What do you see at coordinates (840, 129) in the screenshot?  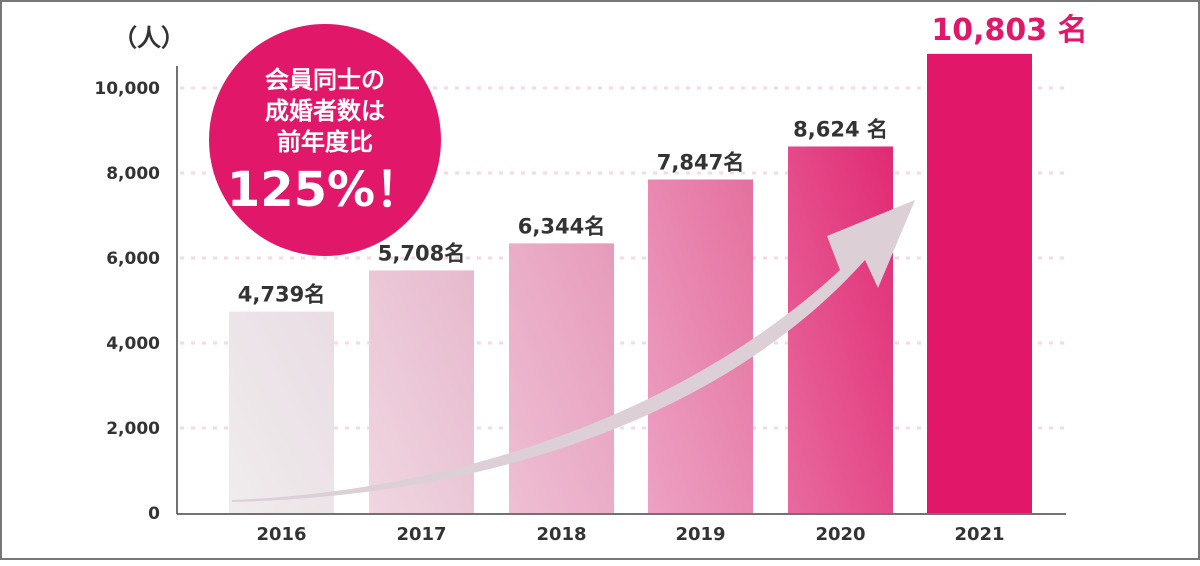 I see `data-label: 8,624 名` at bounding box center [840, 129].